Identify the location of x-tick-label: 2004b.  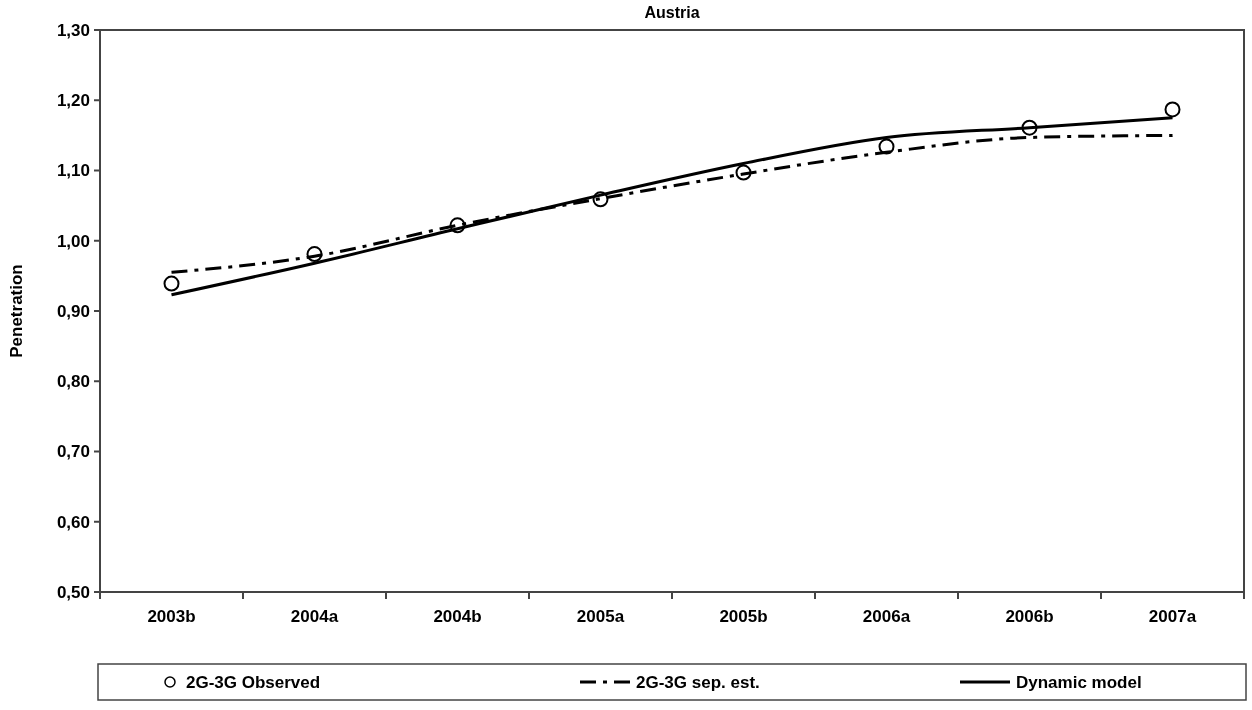
(457, 616).